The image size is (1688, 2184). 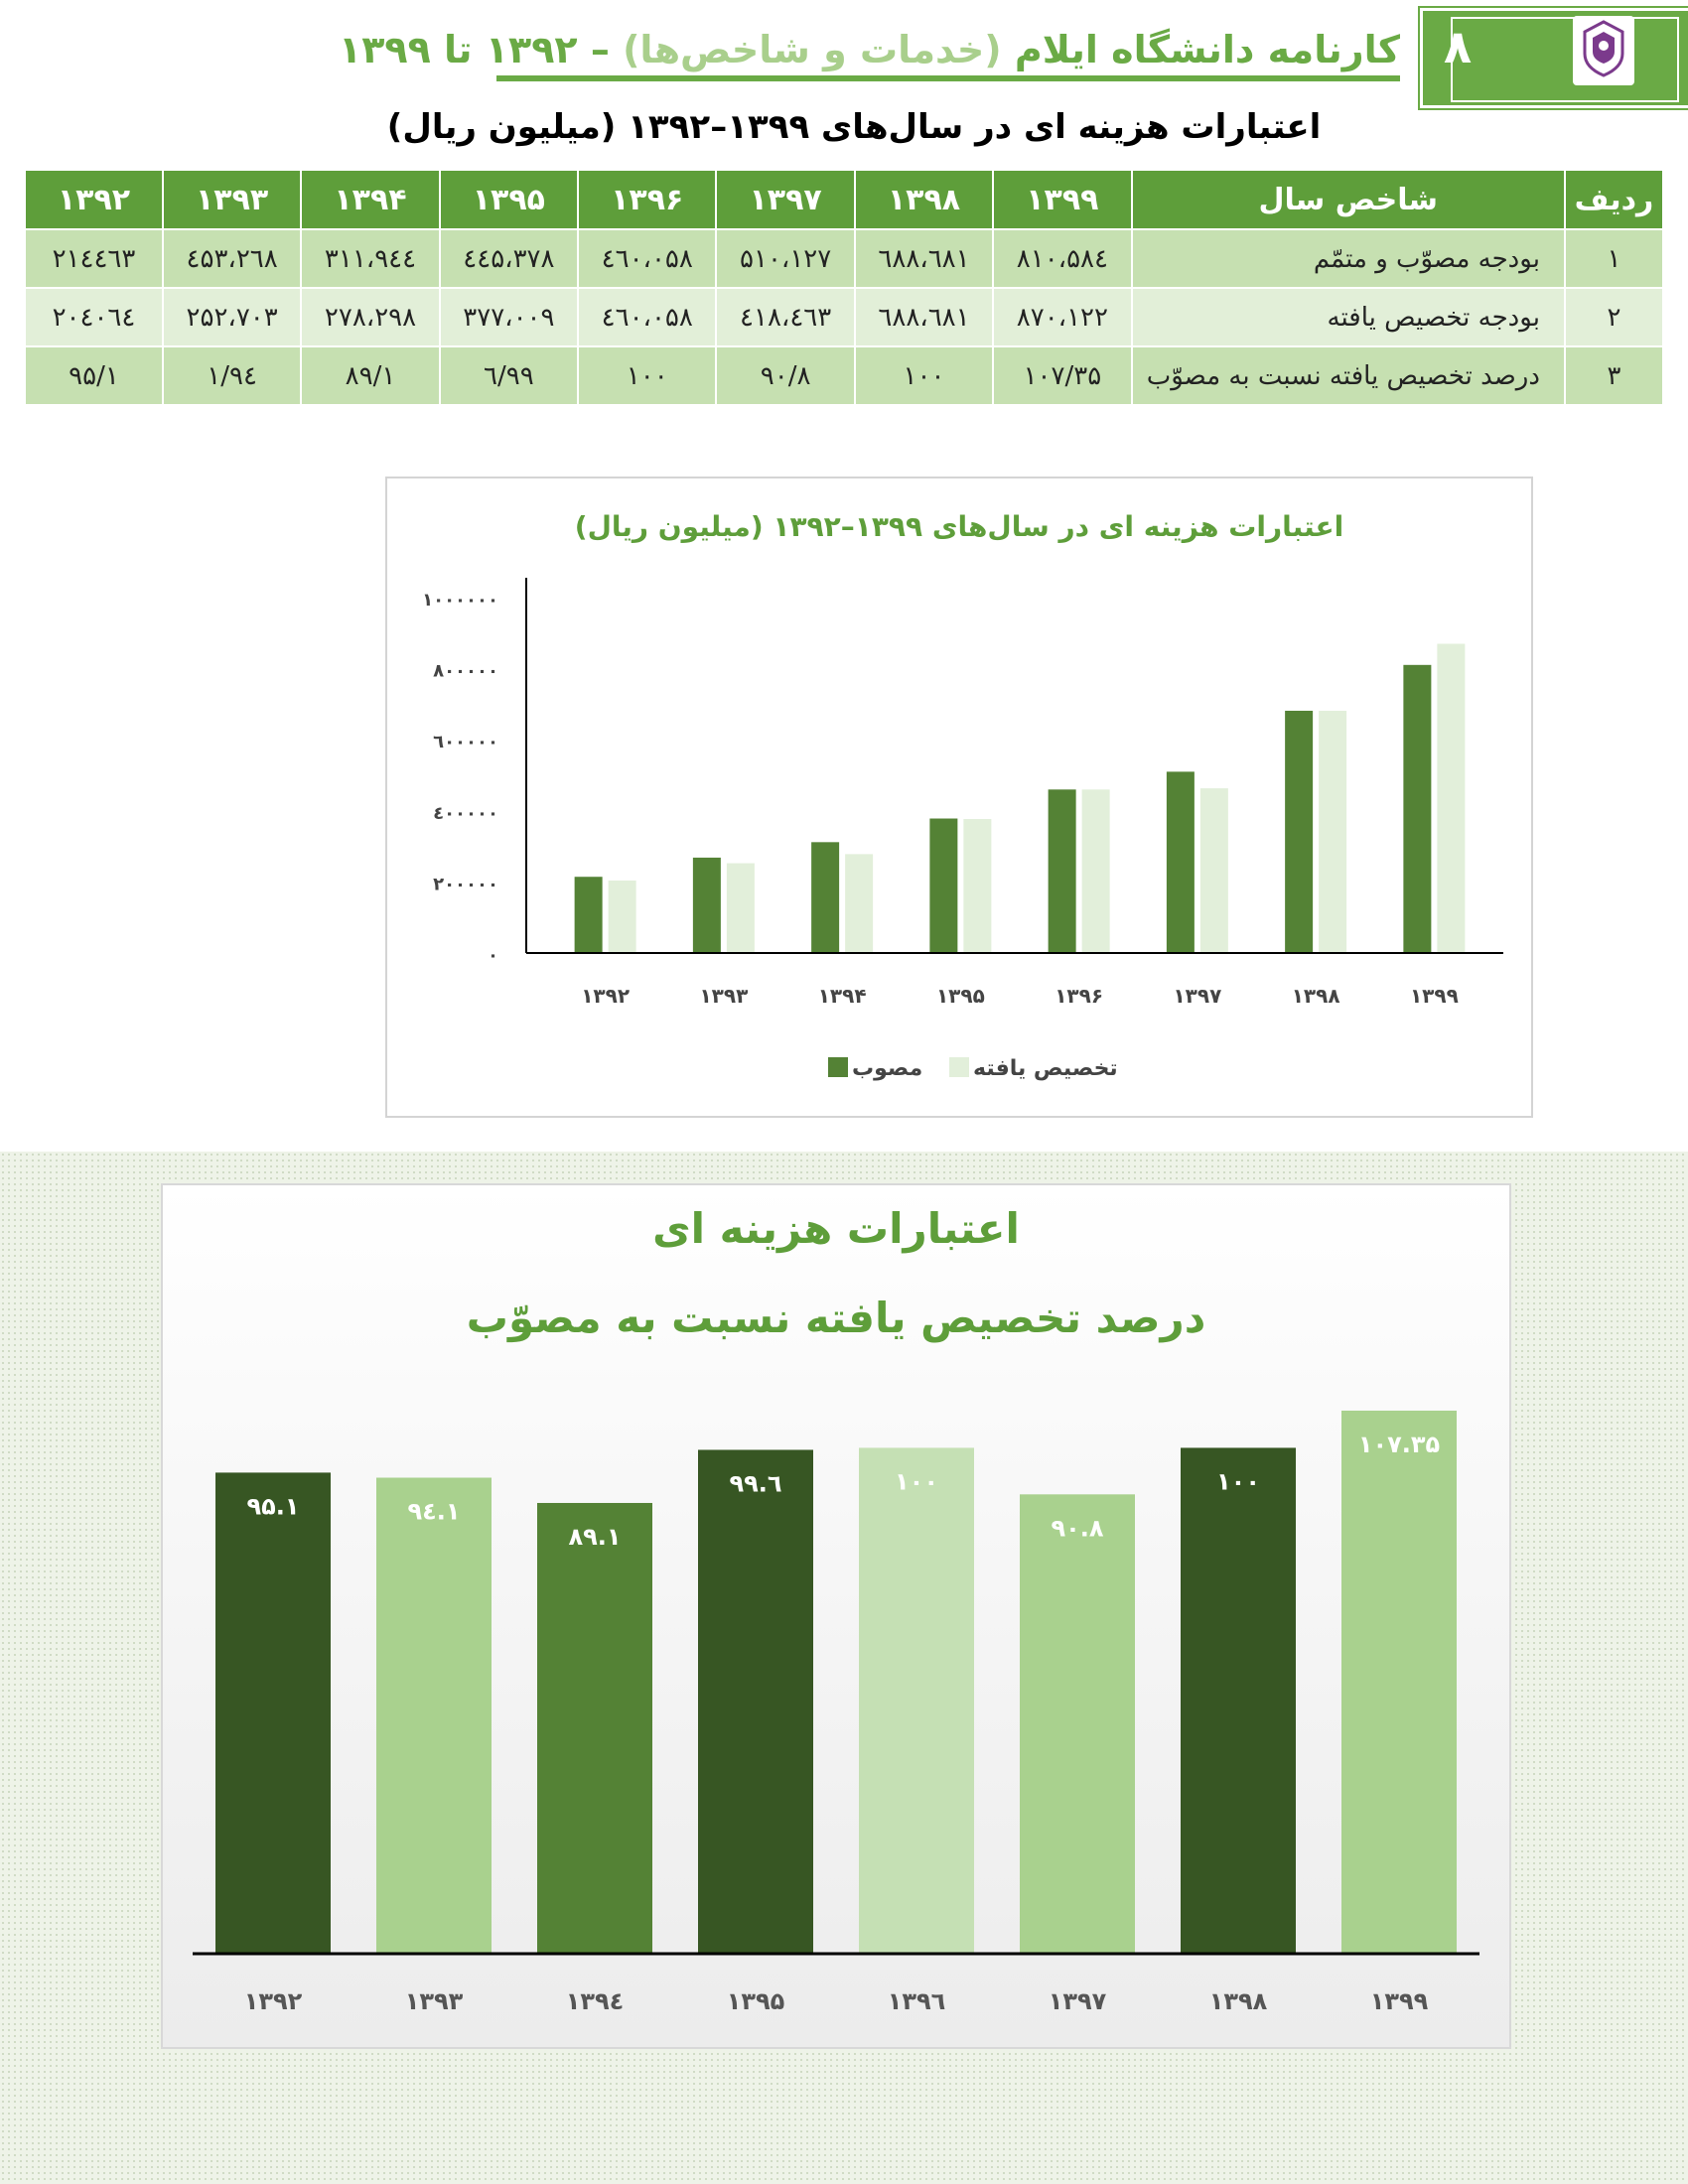 What do you see at coordinates (509, 258) in the screenshot?
I see `table-cell: ۳۷۸،٤٤۵` at bounding box center [509, 258].